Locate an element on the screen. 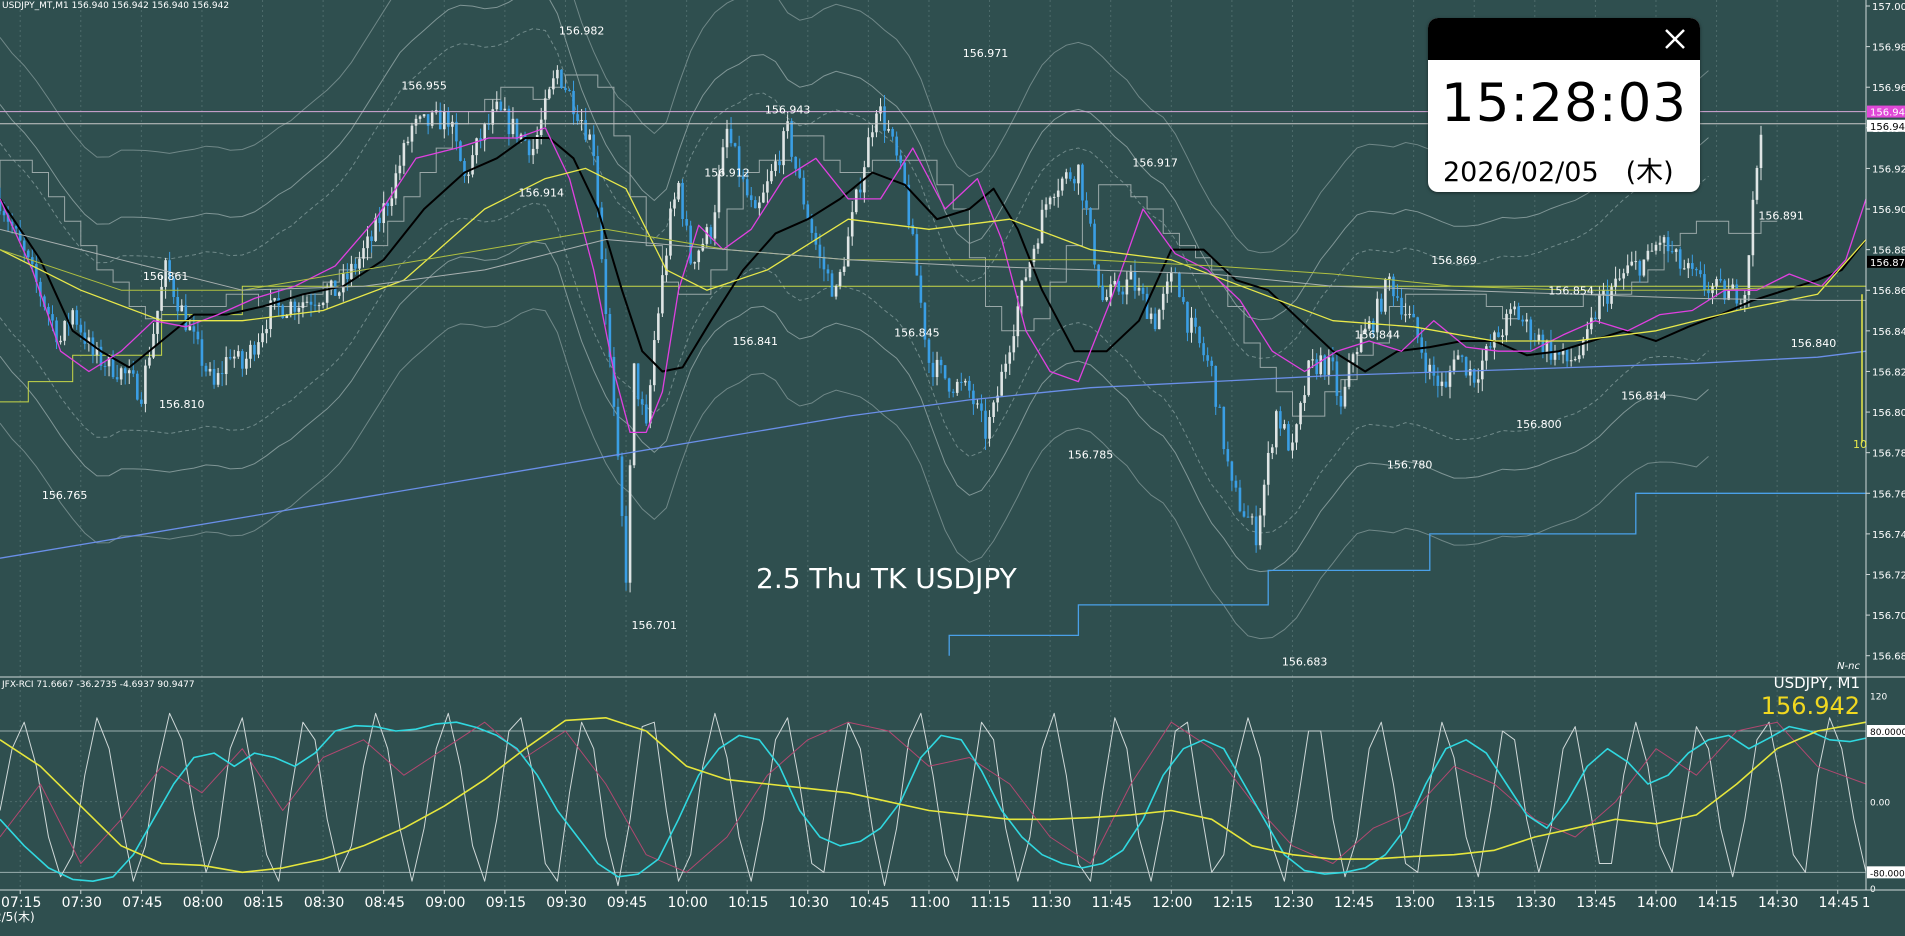 This screenshot has width=1905, height=936. time-tick-label: 08:45 is located at coordinates (385, 903).